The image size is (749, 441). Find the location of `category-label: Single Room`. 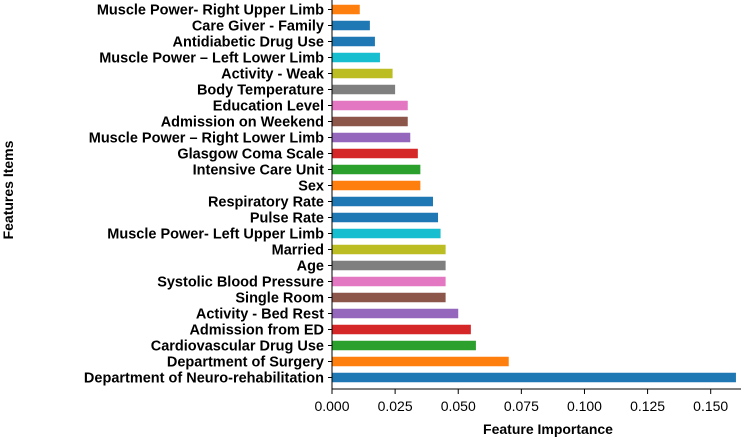

category-label: Single Room is located at coordinates (279, 299).